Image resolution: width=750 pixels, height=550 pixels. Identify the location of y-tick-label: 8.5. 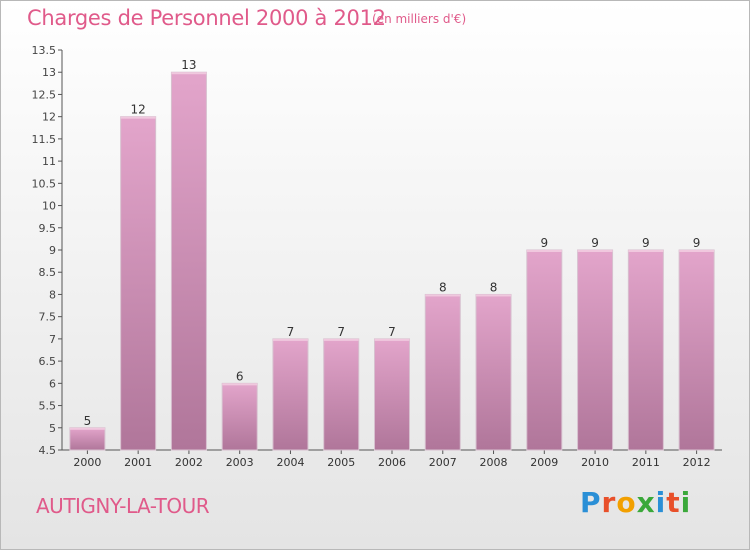
(48, 272).